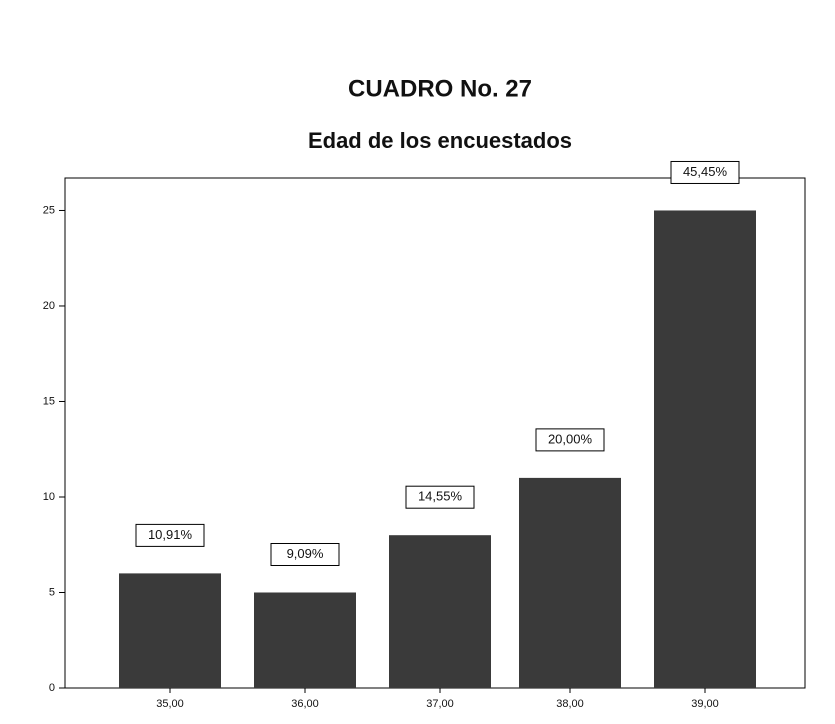 This screenshot has width=835, height=724. Describe the element at coordinates (49, 401) in the screenshot. I see `y-tick-label: 15` at that location.